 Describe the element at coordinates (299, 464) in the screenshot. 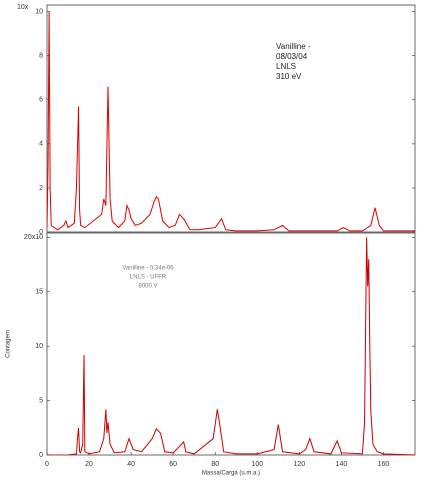

I see `x-tick-label: 120` at that location.